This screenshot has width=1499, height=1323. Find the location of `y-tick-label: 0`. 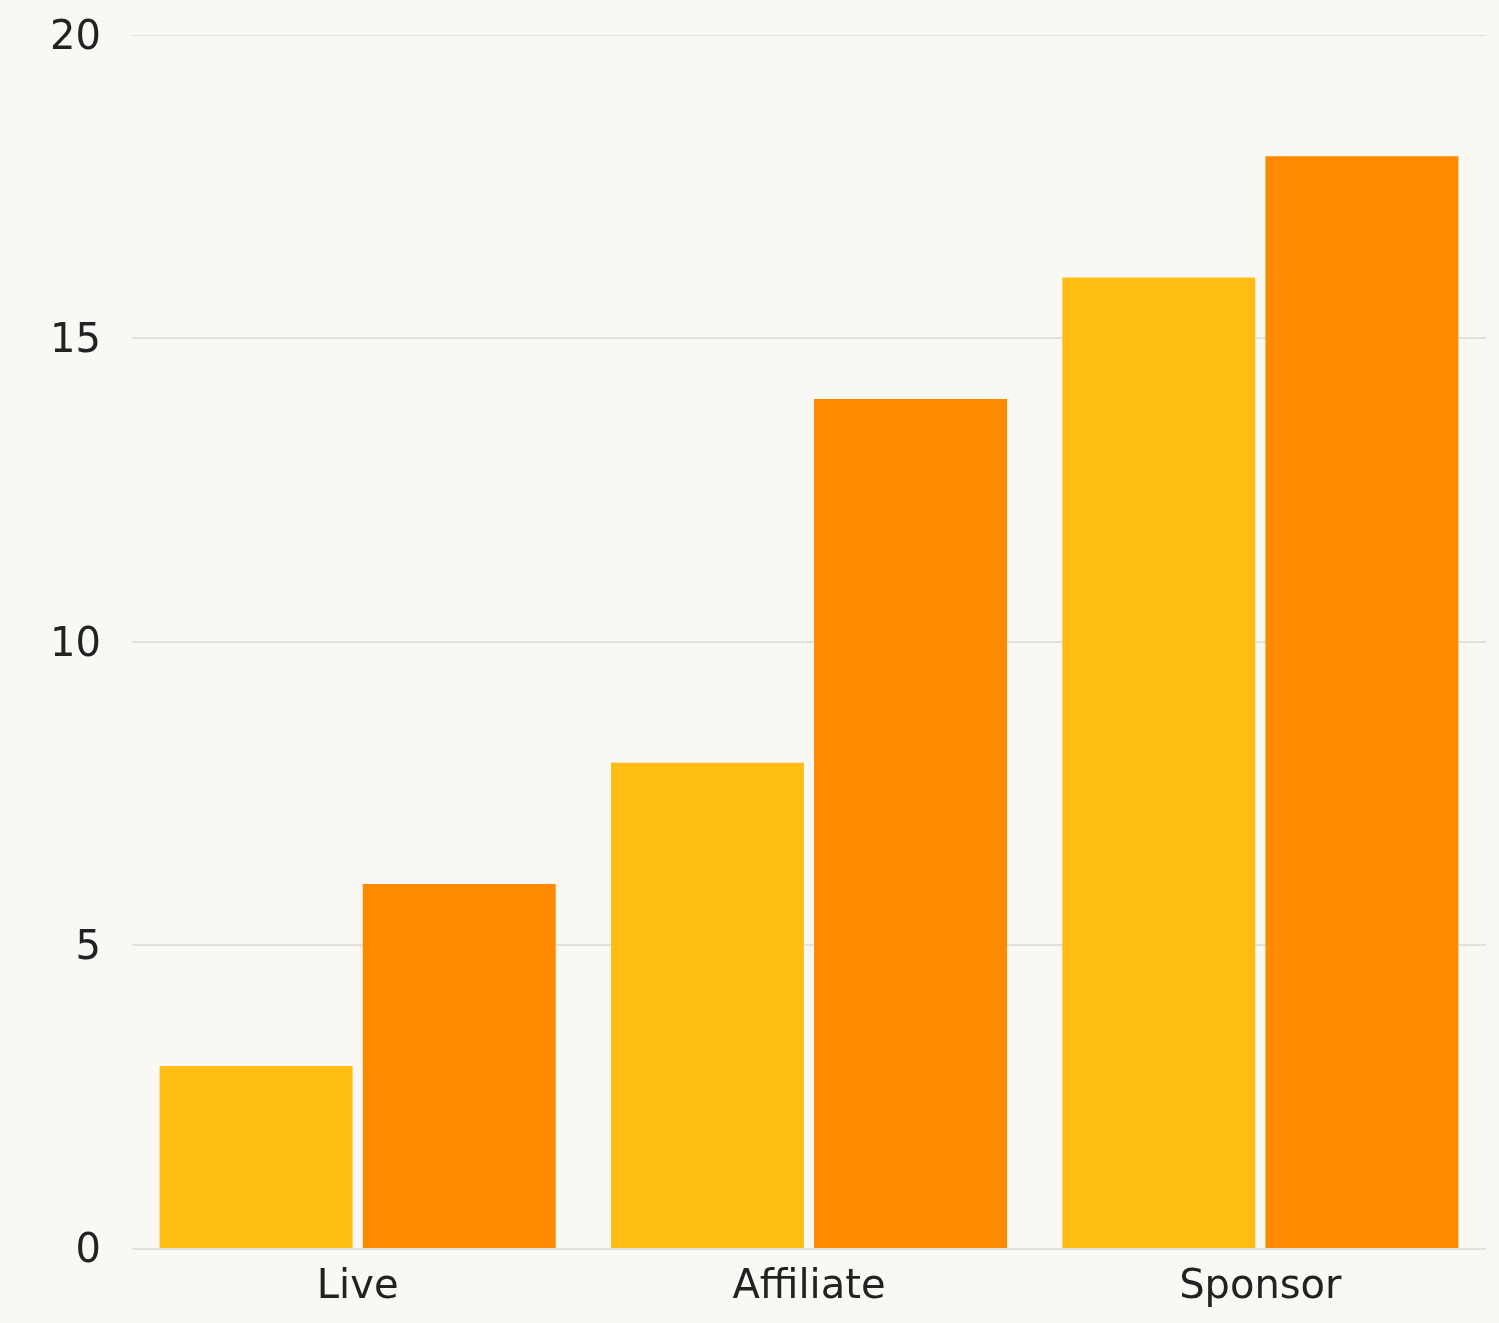

y-tick-label: 0 is located at coordinates (88, 1248).